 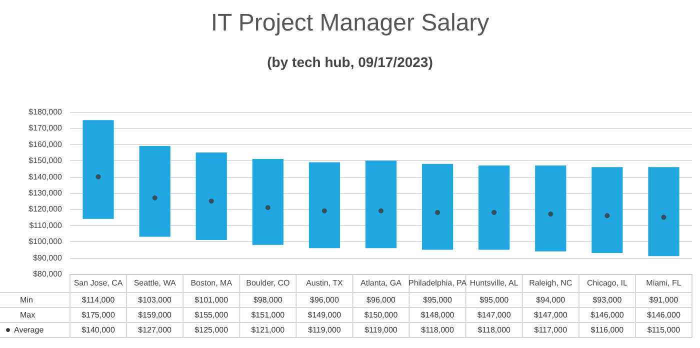 I want to click on y-tick-label: $110,000, so click(x=46, y=225).